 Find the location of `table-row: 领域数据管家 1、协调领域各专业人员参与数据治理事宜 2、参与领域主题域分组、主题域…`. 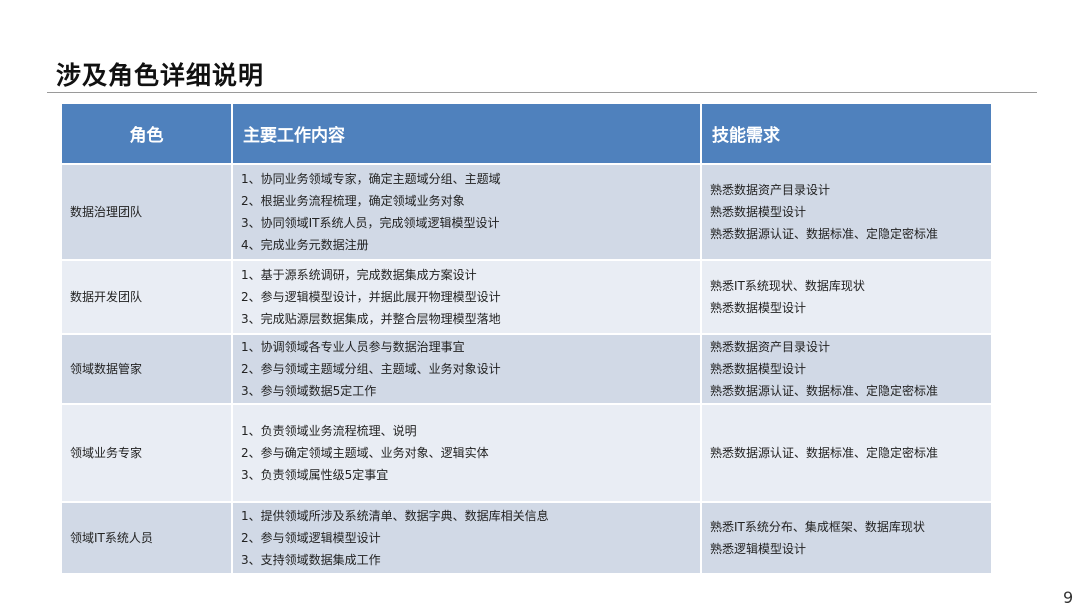

table-row: 领域数据管家 1、协调领域各专业人员参与数据治理事宜 2、参与领域主题域分组、主题域… is located at coordinates (527, 369).